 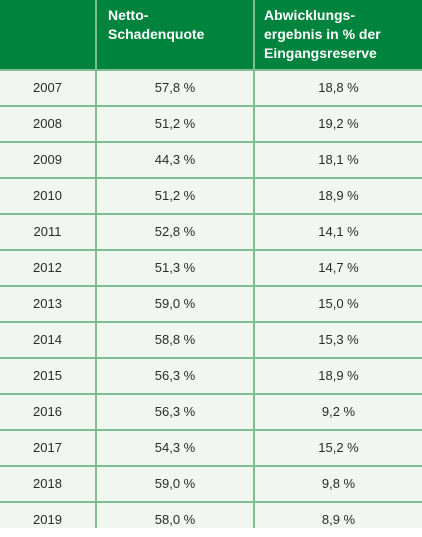 What do you see at coordinates (338, 519) in the screenshot?
I see `runoff-result-cell: 8,9 %` at bounding box center [338, 519].